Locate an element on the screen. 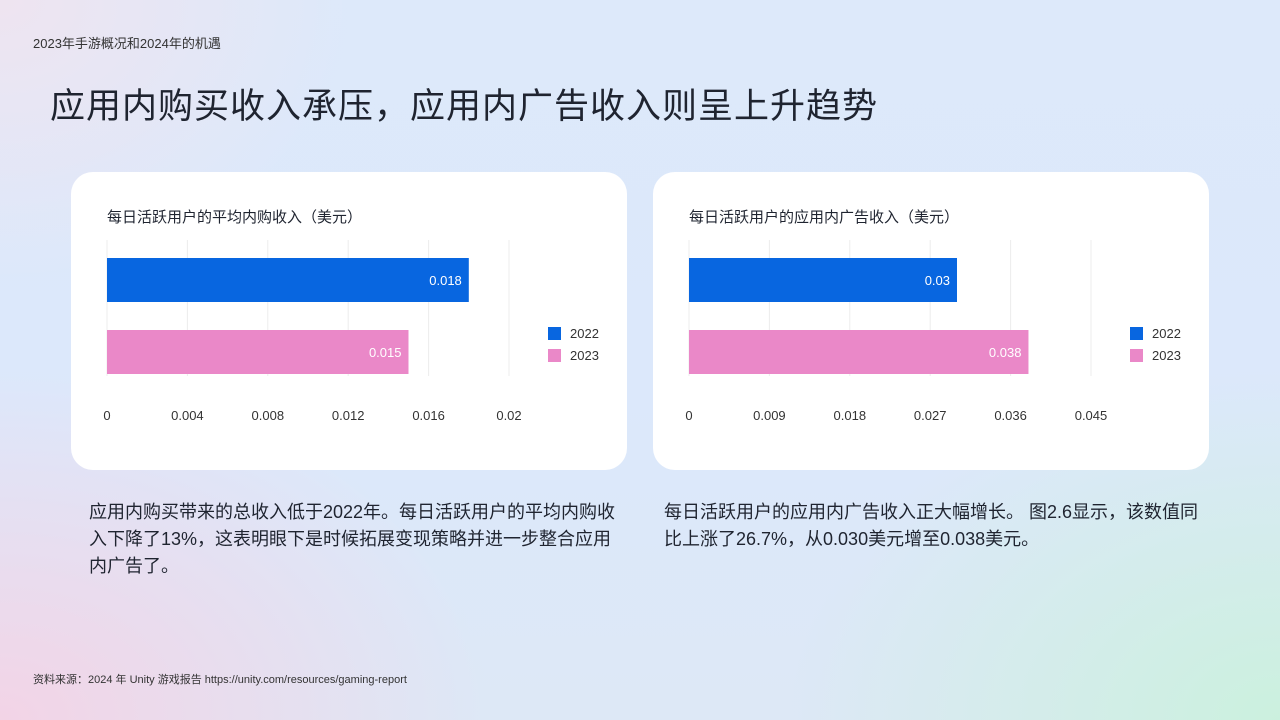 This screenshot has height=720, width=1280. chart-title: 每日活跃用户的平均内购收入（美元） is located at coordinates (235, 217).